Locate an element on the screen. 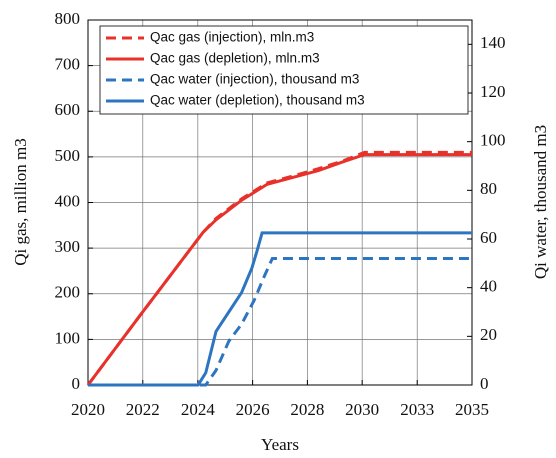 The height and width of the screenshot is (458, 556). x-tick-label: 2026 is located at coordinates (253, 409).